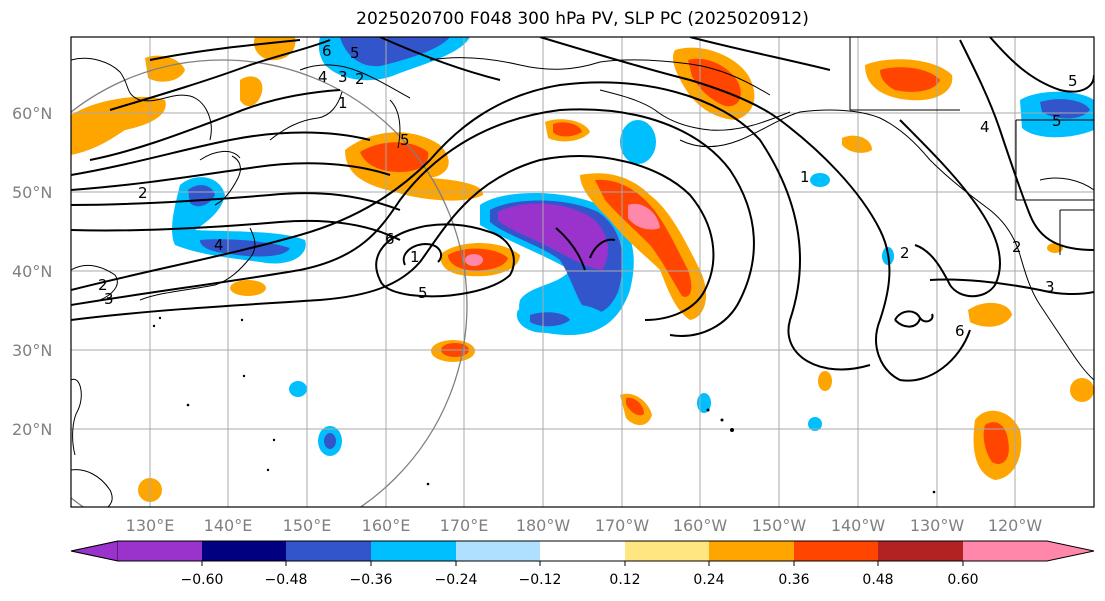 The width and height of the screenshot is (1105, 601). What do you see at coordinates (330, 441) in the screenshot?
I see `pv-negative-blob-small-2-core` at bounding box center [330, 441].